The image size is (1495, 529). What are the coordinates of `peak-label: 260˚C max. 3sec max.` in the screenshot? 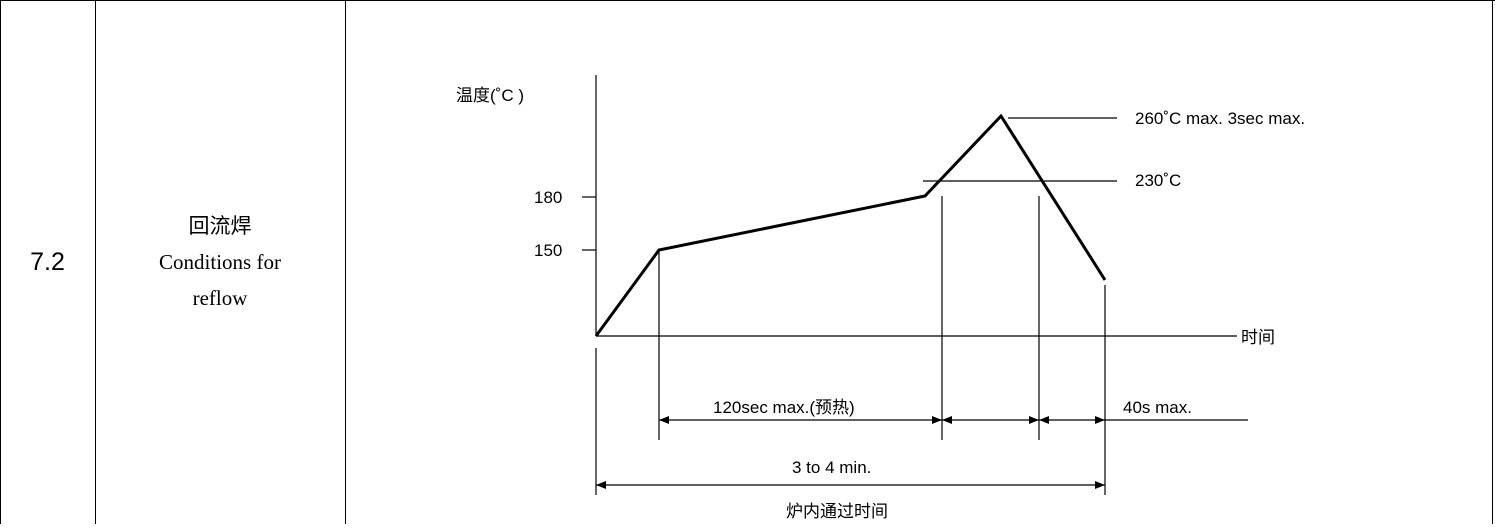 It's located at (1220, 118).